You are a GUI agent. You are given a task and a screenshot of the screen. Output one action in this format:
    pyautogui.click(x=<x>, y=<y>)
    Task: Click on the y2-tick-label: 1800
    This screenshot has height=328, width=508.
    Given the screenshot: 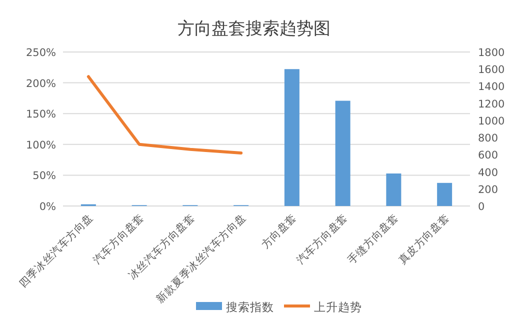 What is the action you would take?
    pyautogui.click(x=491, y=53)
    